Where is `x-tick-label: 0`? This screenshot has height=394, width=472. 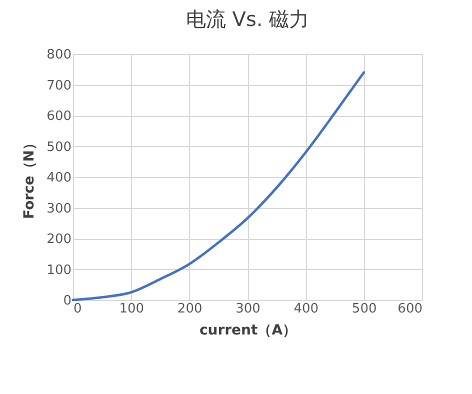 x-tick-label: 0 is located at coordinates (78, 309).